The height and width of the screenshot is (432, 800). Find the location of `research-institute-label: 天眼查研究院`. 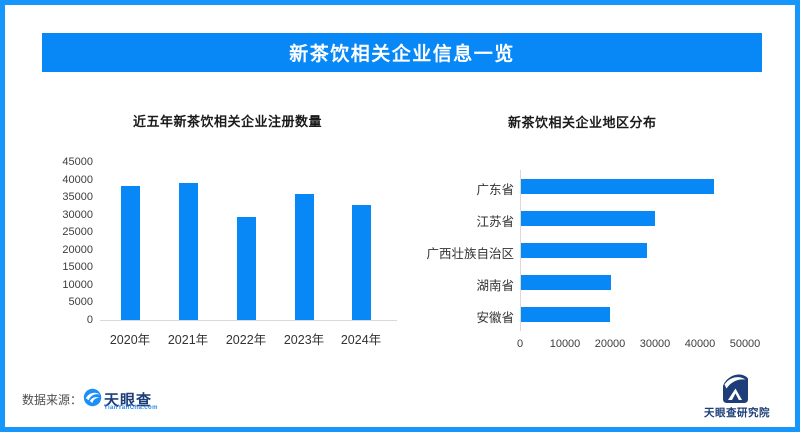

research-institute-label: 天眼查研究院 is located at coordinates (737, 413).